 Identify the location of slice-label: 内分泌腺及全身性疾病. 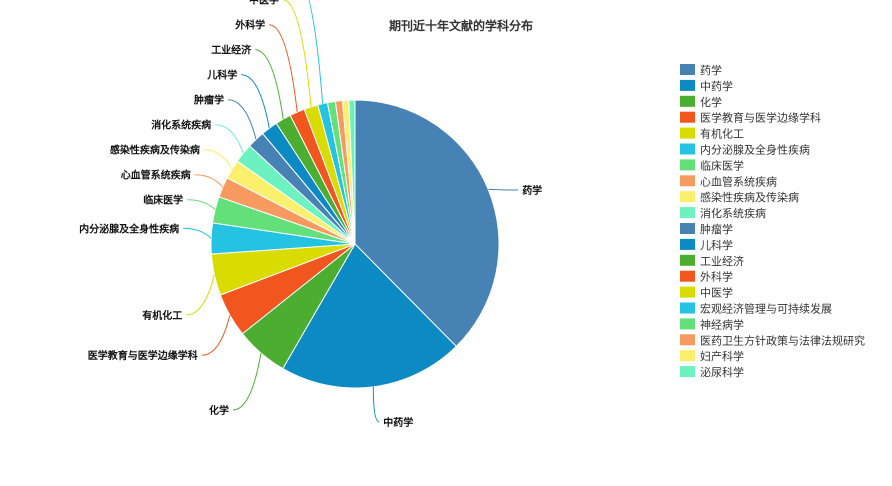
(129, 228).